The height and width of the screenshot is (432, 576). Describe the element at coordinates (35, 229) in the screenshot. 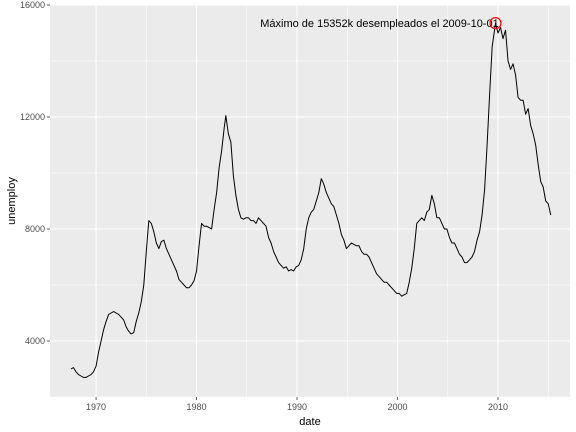

I see `y-tick-label: 8000` at that location.